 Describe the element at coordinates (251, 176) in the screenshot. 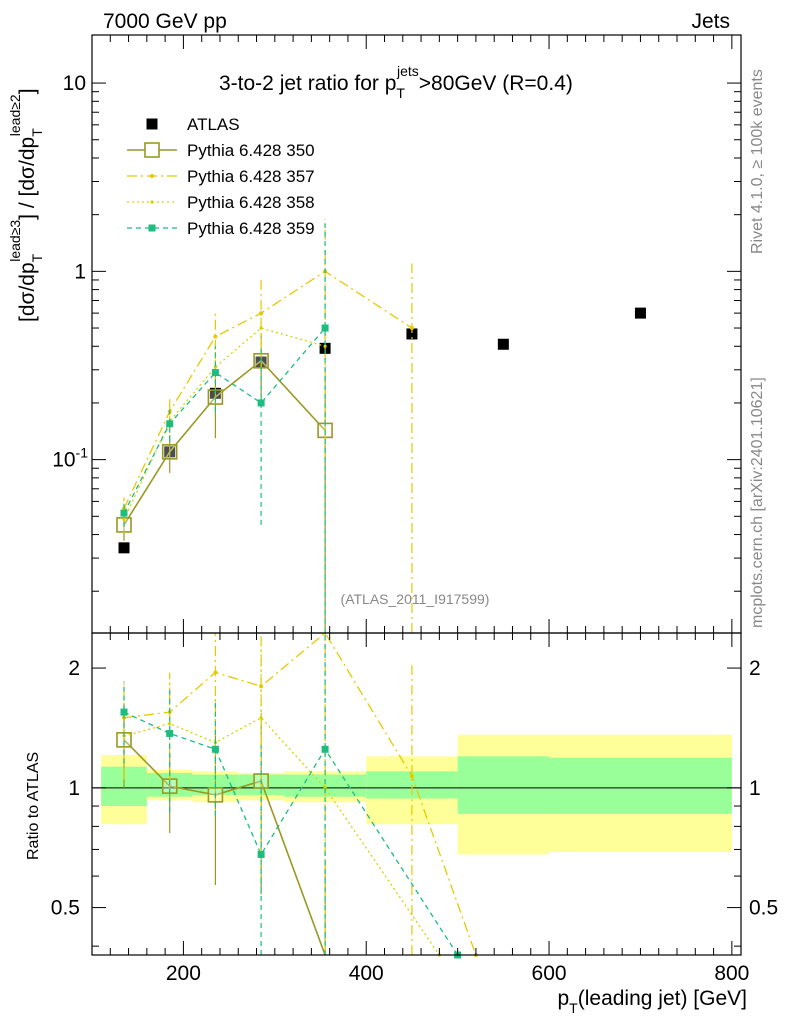

I see `legend-label-pythia-6-428-357: Pythia 6.428 357` at that location.